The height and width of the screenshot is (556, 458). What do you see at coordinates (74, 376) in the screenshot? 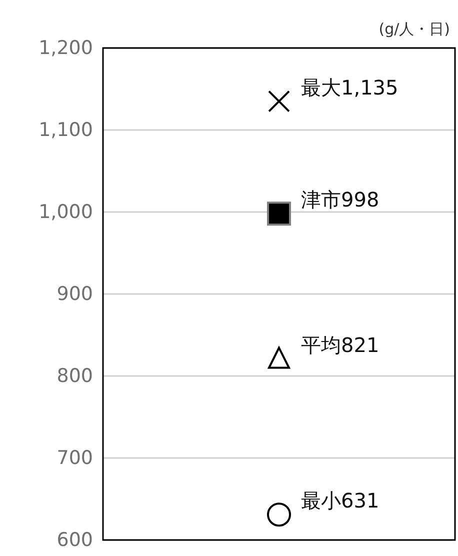
I see `y-tick-label: 800` at bounding box center [74, 376].